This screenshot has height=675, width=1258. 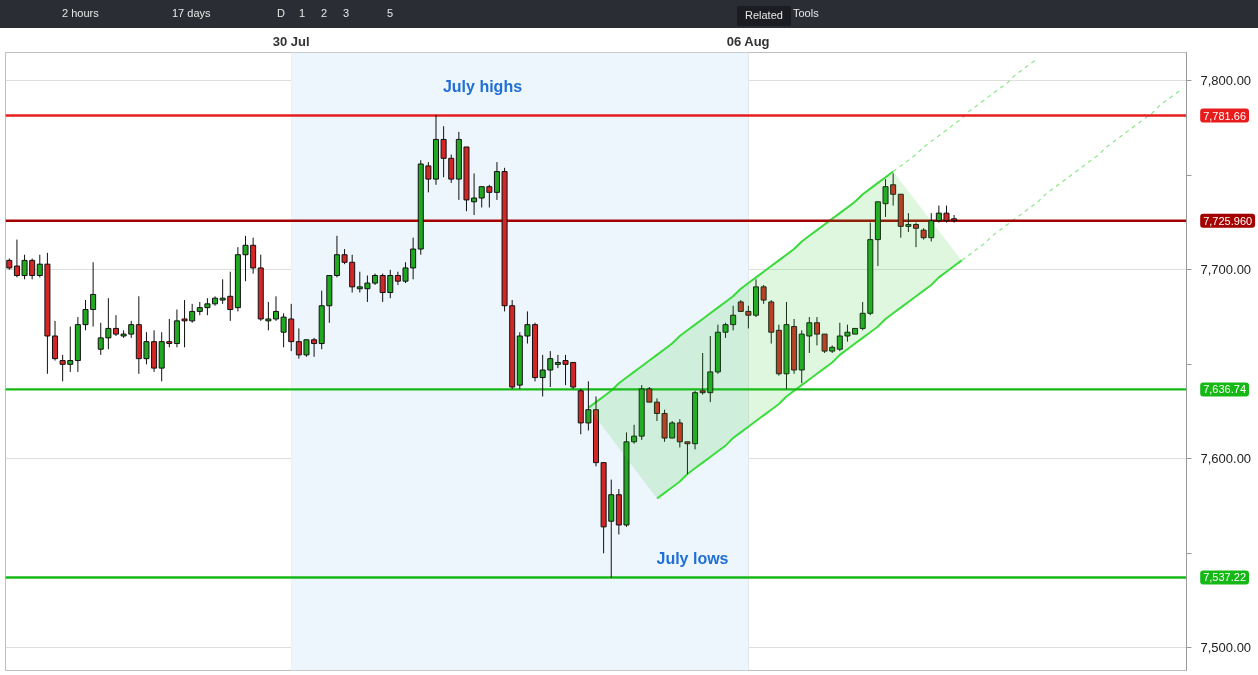 I want to click on text: 17 days, so click(x=191, y=13).